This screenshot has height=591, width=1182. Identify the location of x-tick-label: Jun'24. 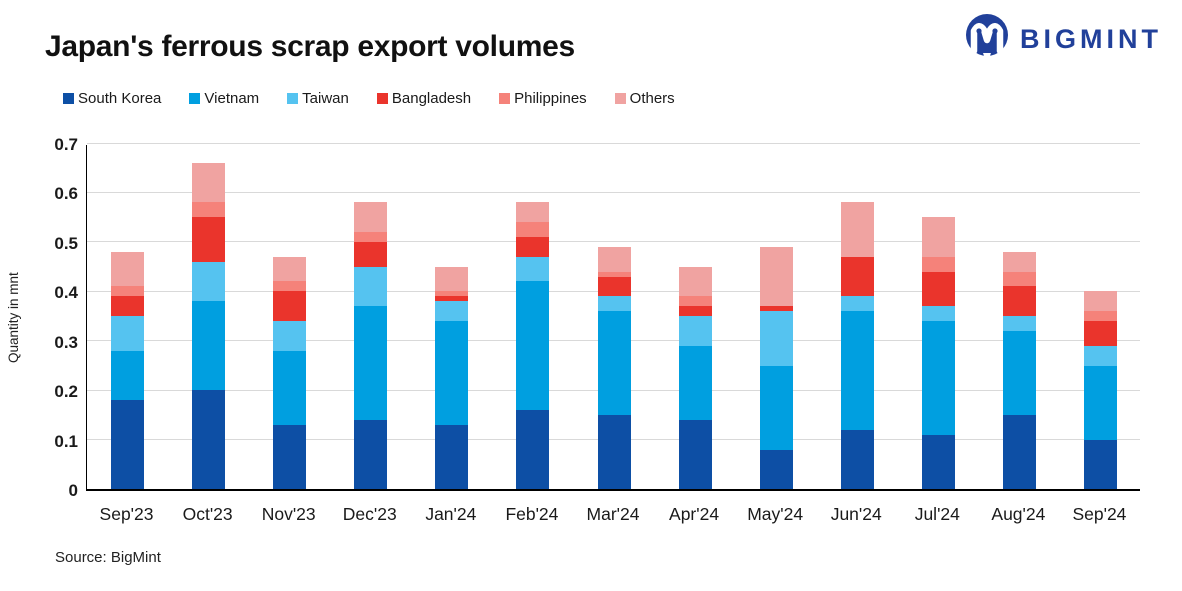
(856, 514).